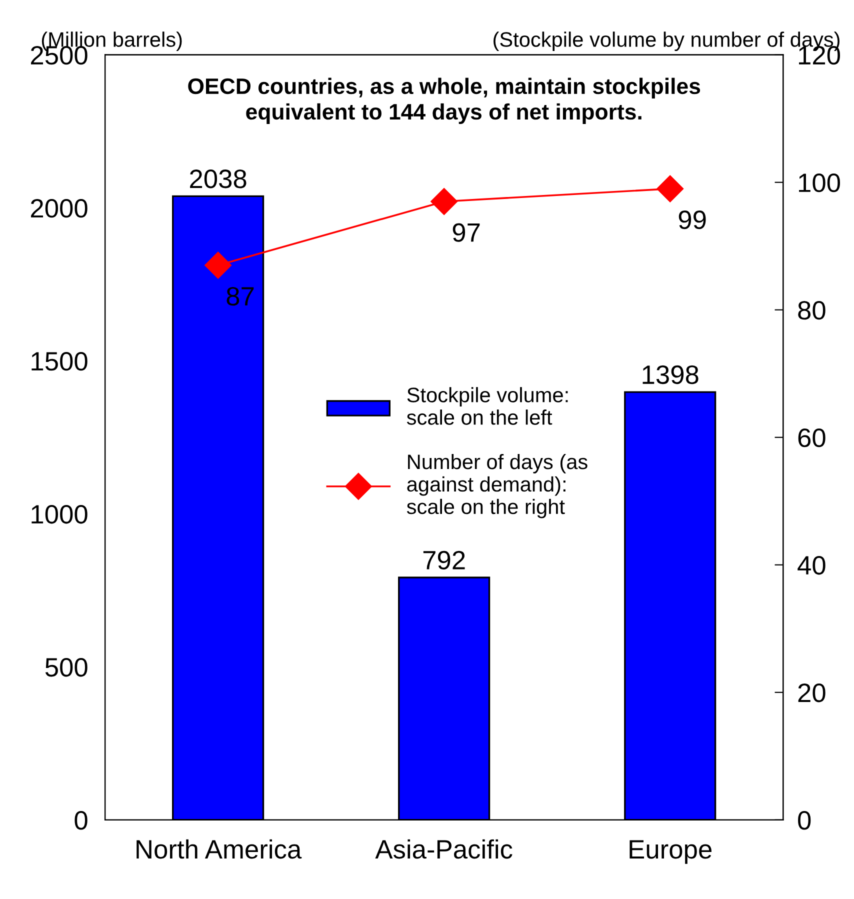  I want to click on y2-tick-label: 0, so click(804, 820).